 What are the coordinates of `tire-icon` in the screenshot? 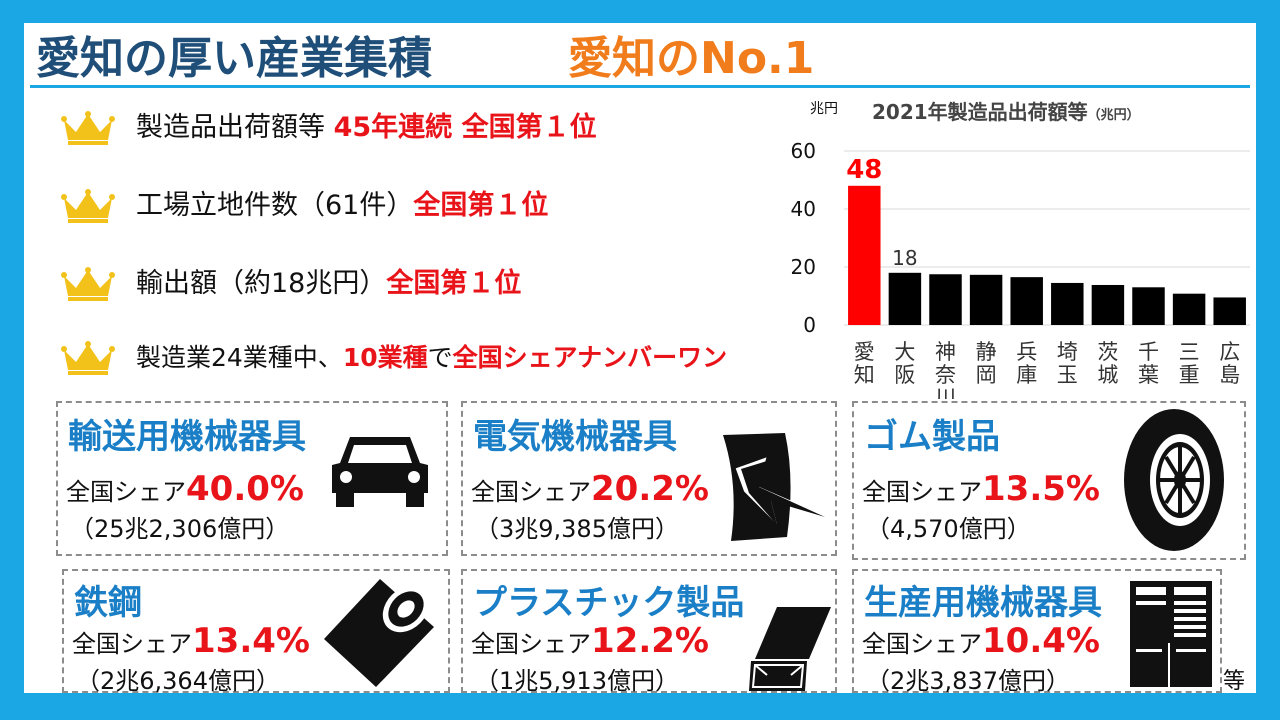 It's located at (1174, 480).